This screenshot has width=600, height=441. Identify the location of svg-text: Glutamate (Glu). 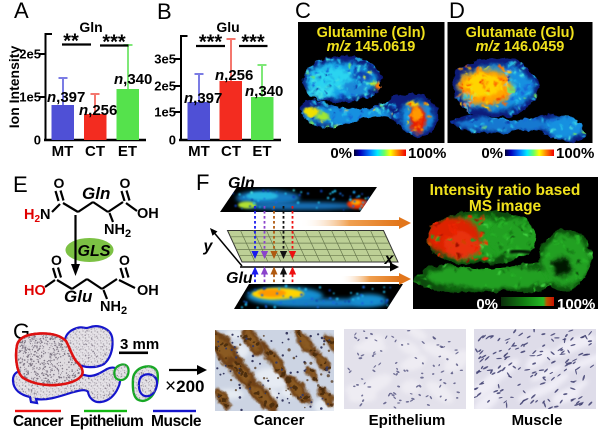
(520, 33).